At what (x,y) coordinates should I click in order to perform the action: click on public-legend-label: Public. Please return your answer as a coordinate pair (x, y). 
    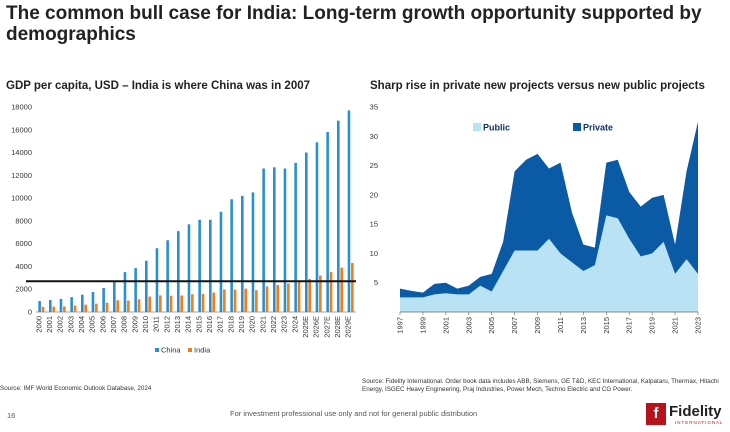
    Looking at the image, I should click on (496, 128).